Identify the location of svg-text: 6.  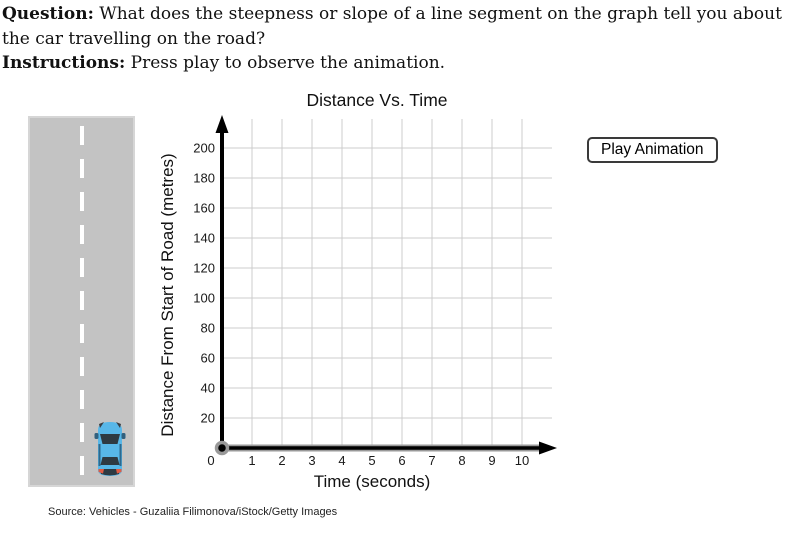
(401, 460).